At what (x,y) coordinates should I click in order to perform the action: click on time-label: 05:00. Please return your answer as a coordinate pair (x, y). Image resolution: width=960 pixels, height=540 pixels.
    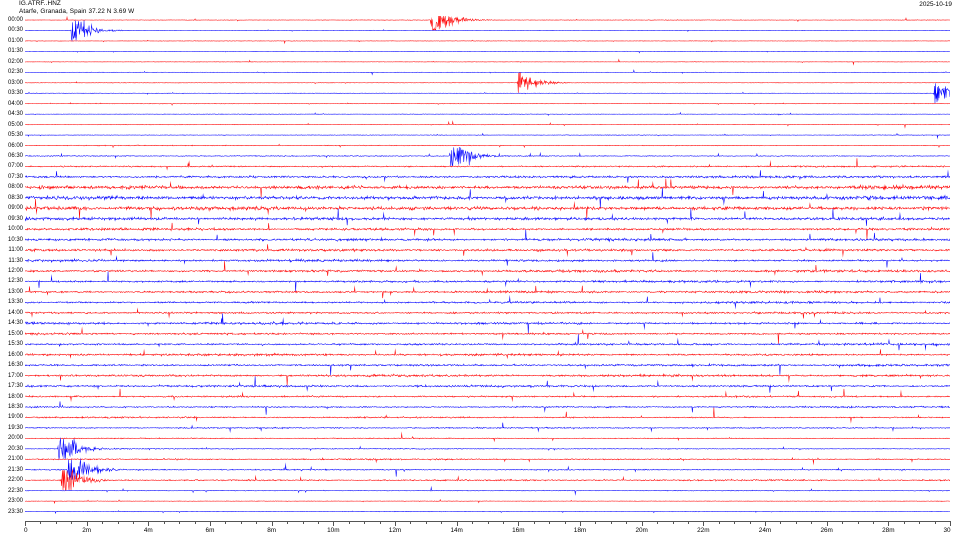
    Looking at the image, I should click on (15, 124).